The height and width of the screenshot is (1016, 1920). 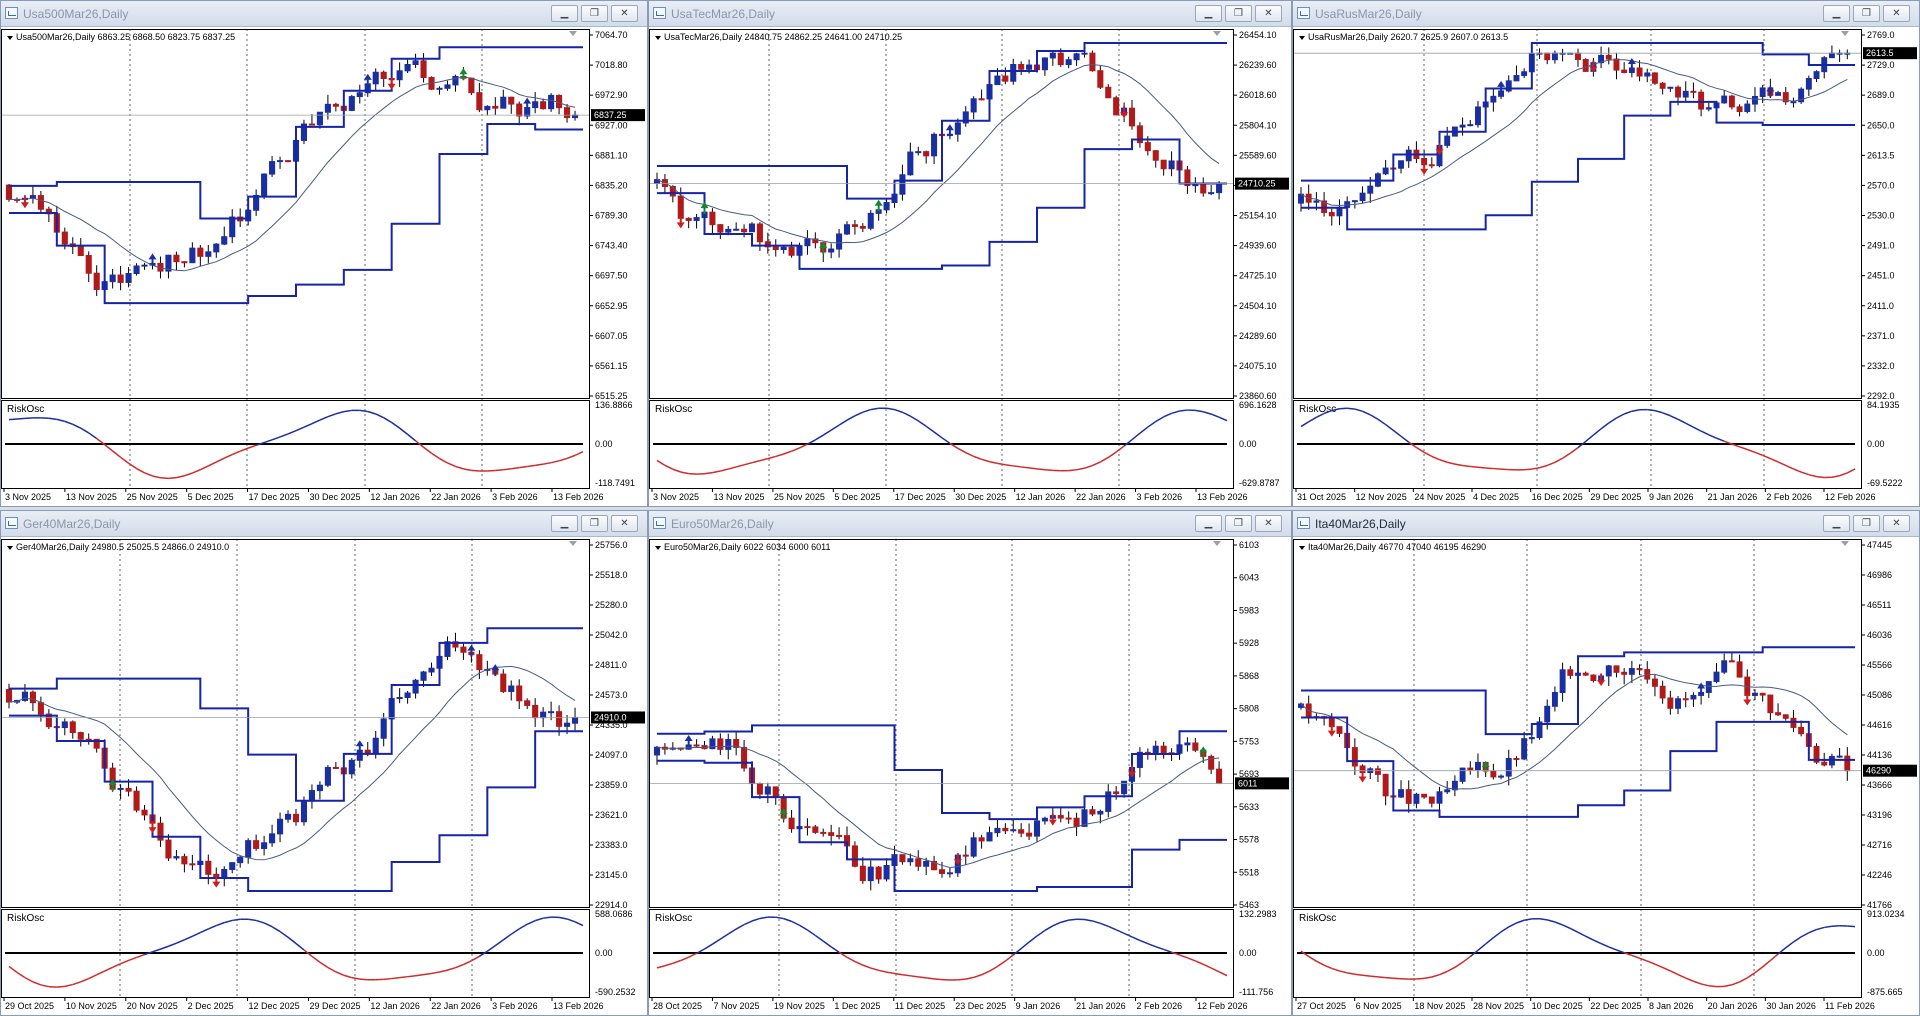 I want to click on window-titlebar: Euro50Mar26,Daily ▁ ❐ ✕, so click(x=970, y=524).